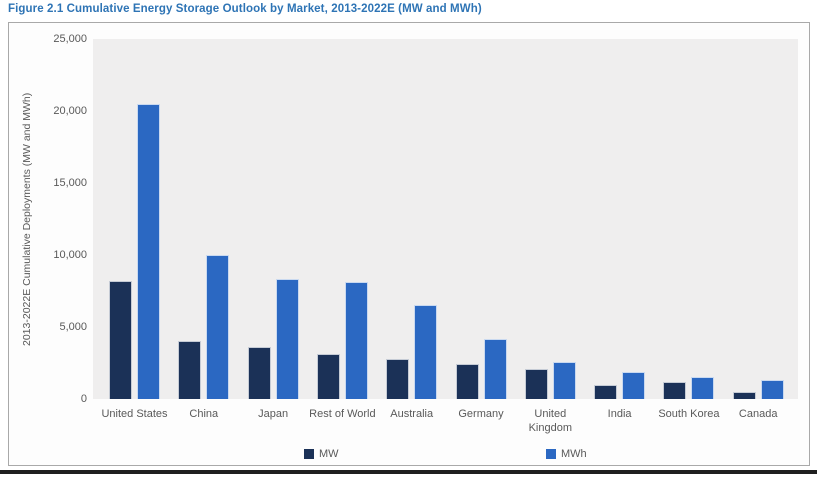 Image resolution: width=817 pixels, height=478 pixels. What do you see at coordinates (574, 454) in the screenshot?
I see `legend-label-mwh: MWh` at bounding box center [574, 454].